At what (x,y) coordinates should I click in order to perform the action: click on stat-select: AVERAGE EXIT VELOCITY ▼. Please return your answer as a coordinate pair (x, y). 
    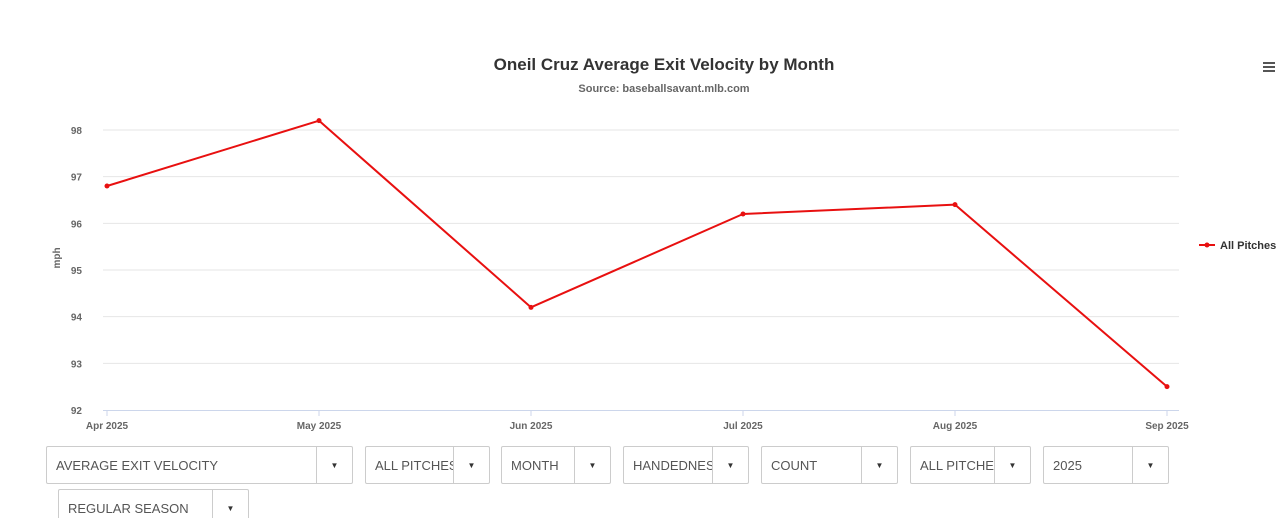
    Looking at the image, I should click on (199, 465).